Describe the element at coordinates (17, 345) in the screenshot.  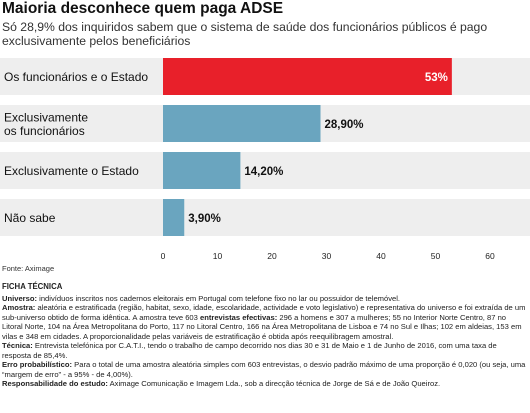
I see `tech-technique-label: Técnica:` at that location.